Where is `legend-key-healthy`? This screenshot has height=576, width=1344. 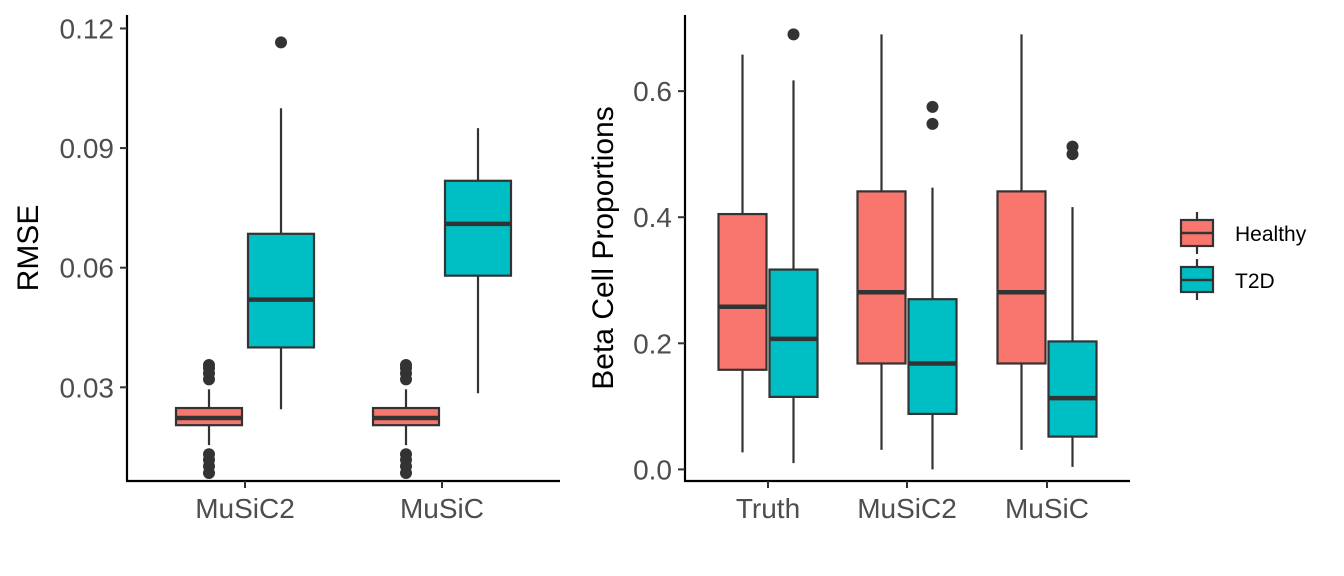
legend-key-healthy is located at coordinates (1197, 233).